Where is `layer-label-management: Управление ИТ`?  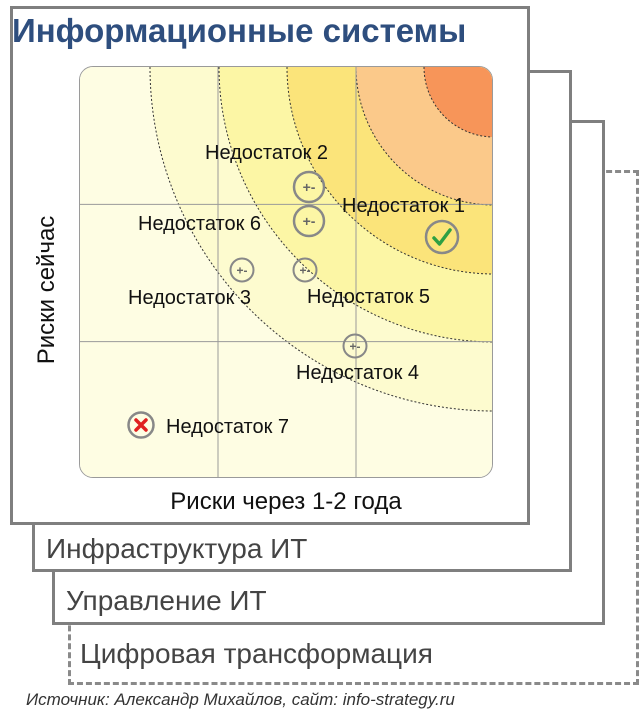 layer-label-management: Управление ИТ is located at coordinates (166, 600).